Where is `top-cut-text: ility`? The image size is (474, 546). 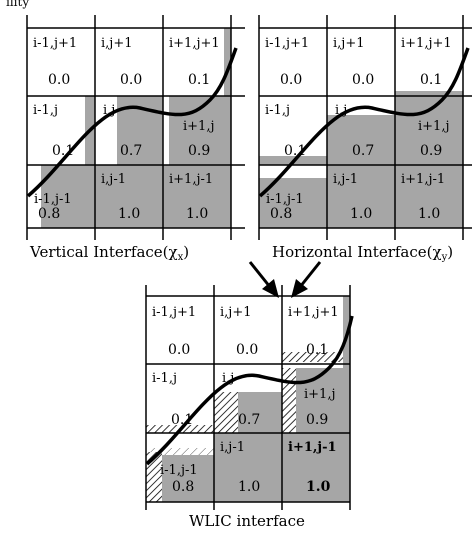 top-cut-text: ility is located at coordinates (17, 4).